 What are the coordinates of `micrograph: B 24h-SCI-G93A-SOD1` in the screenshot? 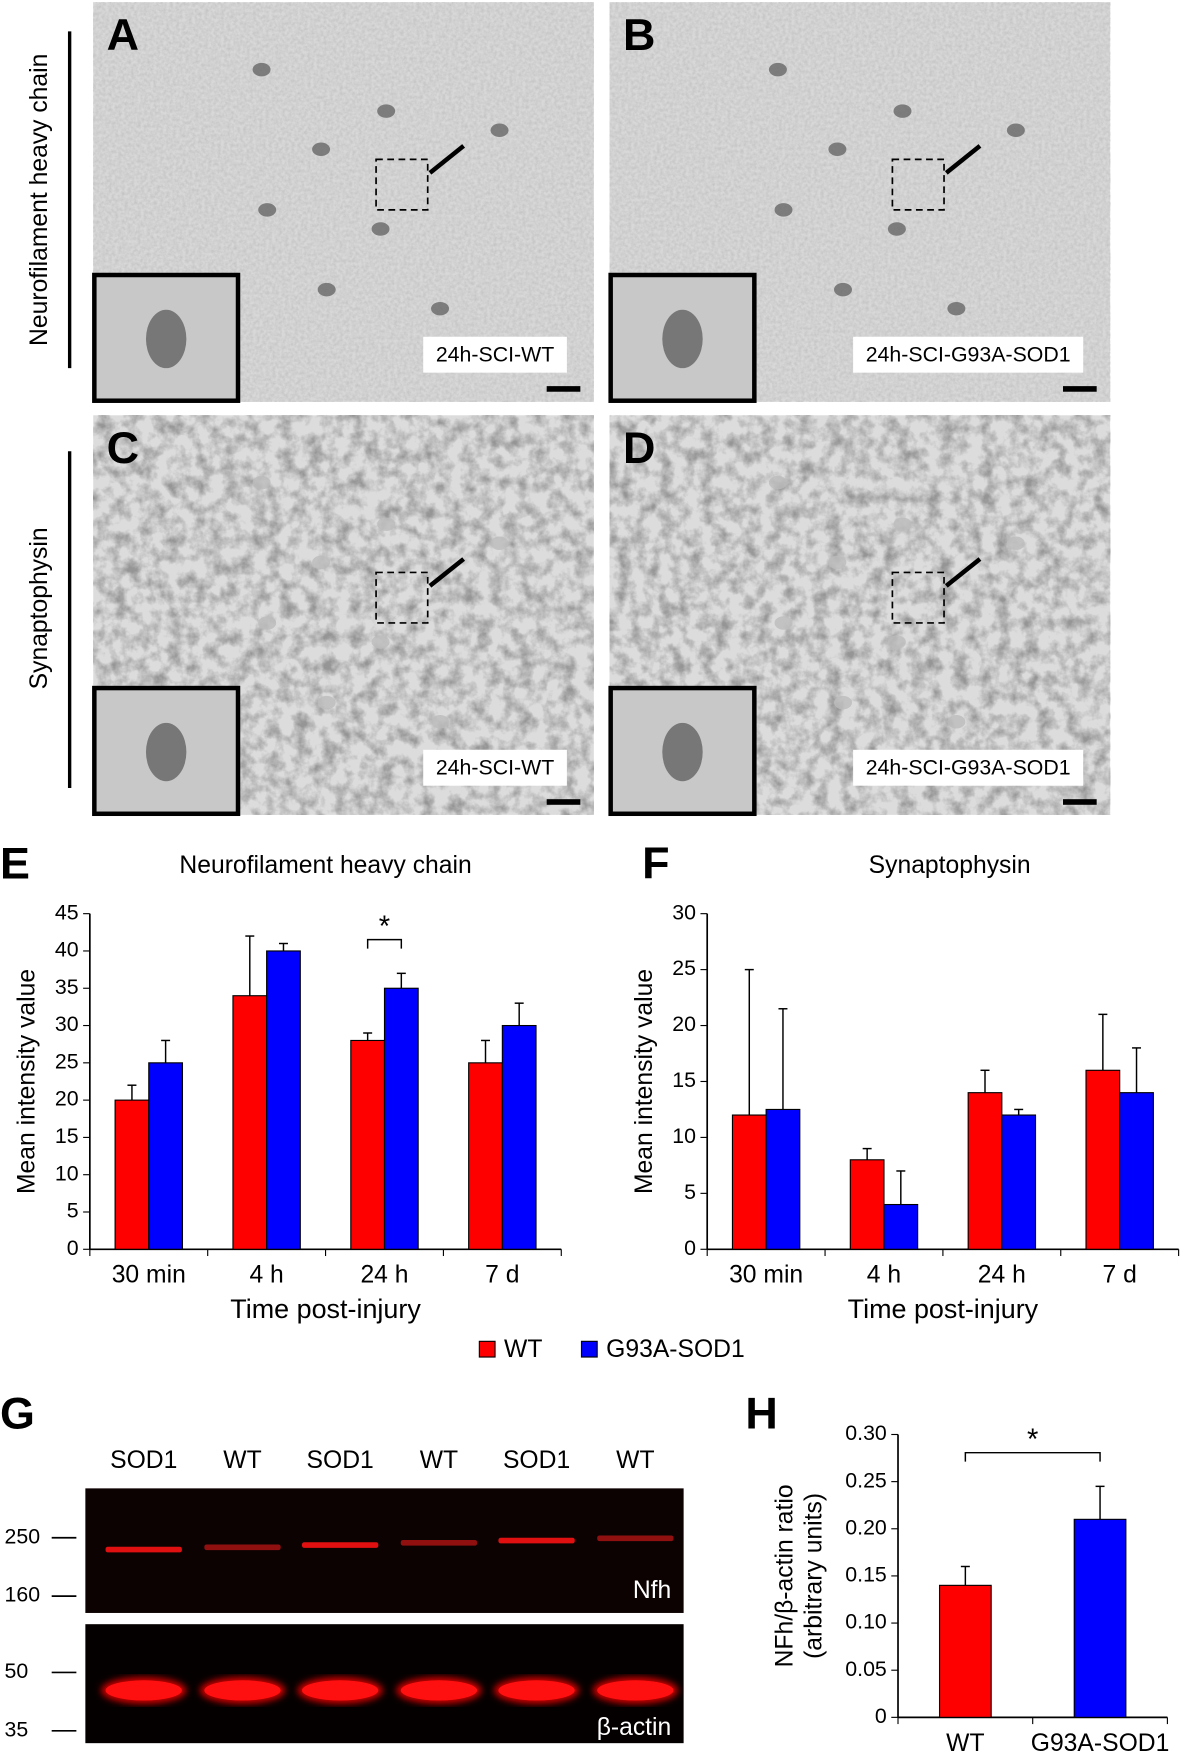 It's located at (859, 202).